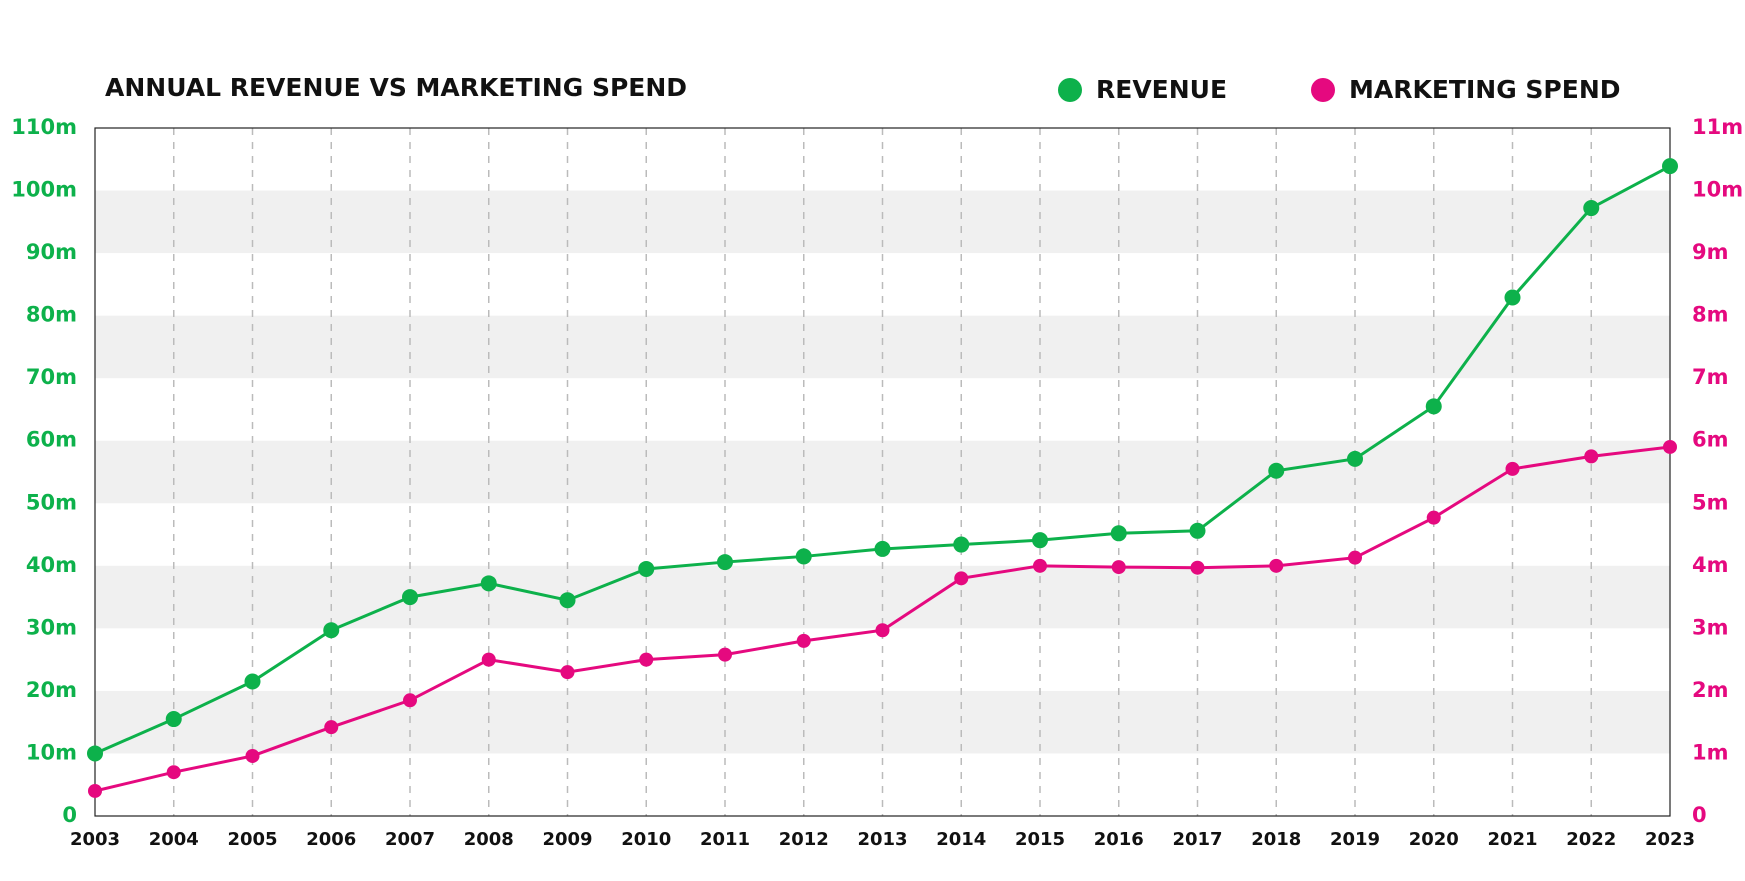 This screenshot has height=881, width=1745. What do you see at coordinates (1119, 839) in the screenshot?
I see `x-tick-label: 2016` at bounding box center [1119, 839].